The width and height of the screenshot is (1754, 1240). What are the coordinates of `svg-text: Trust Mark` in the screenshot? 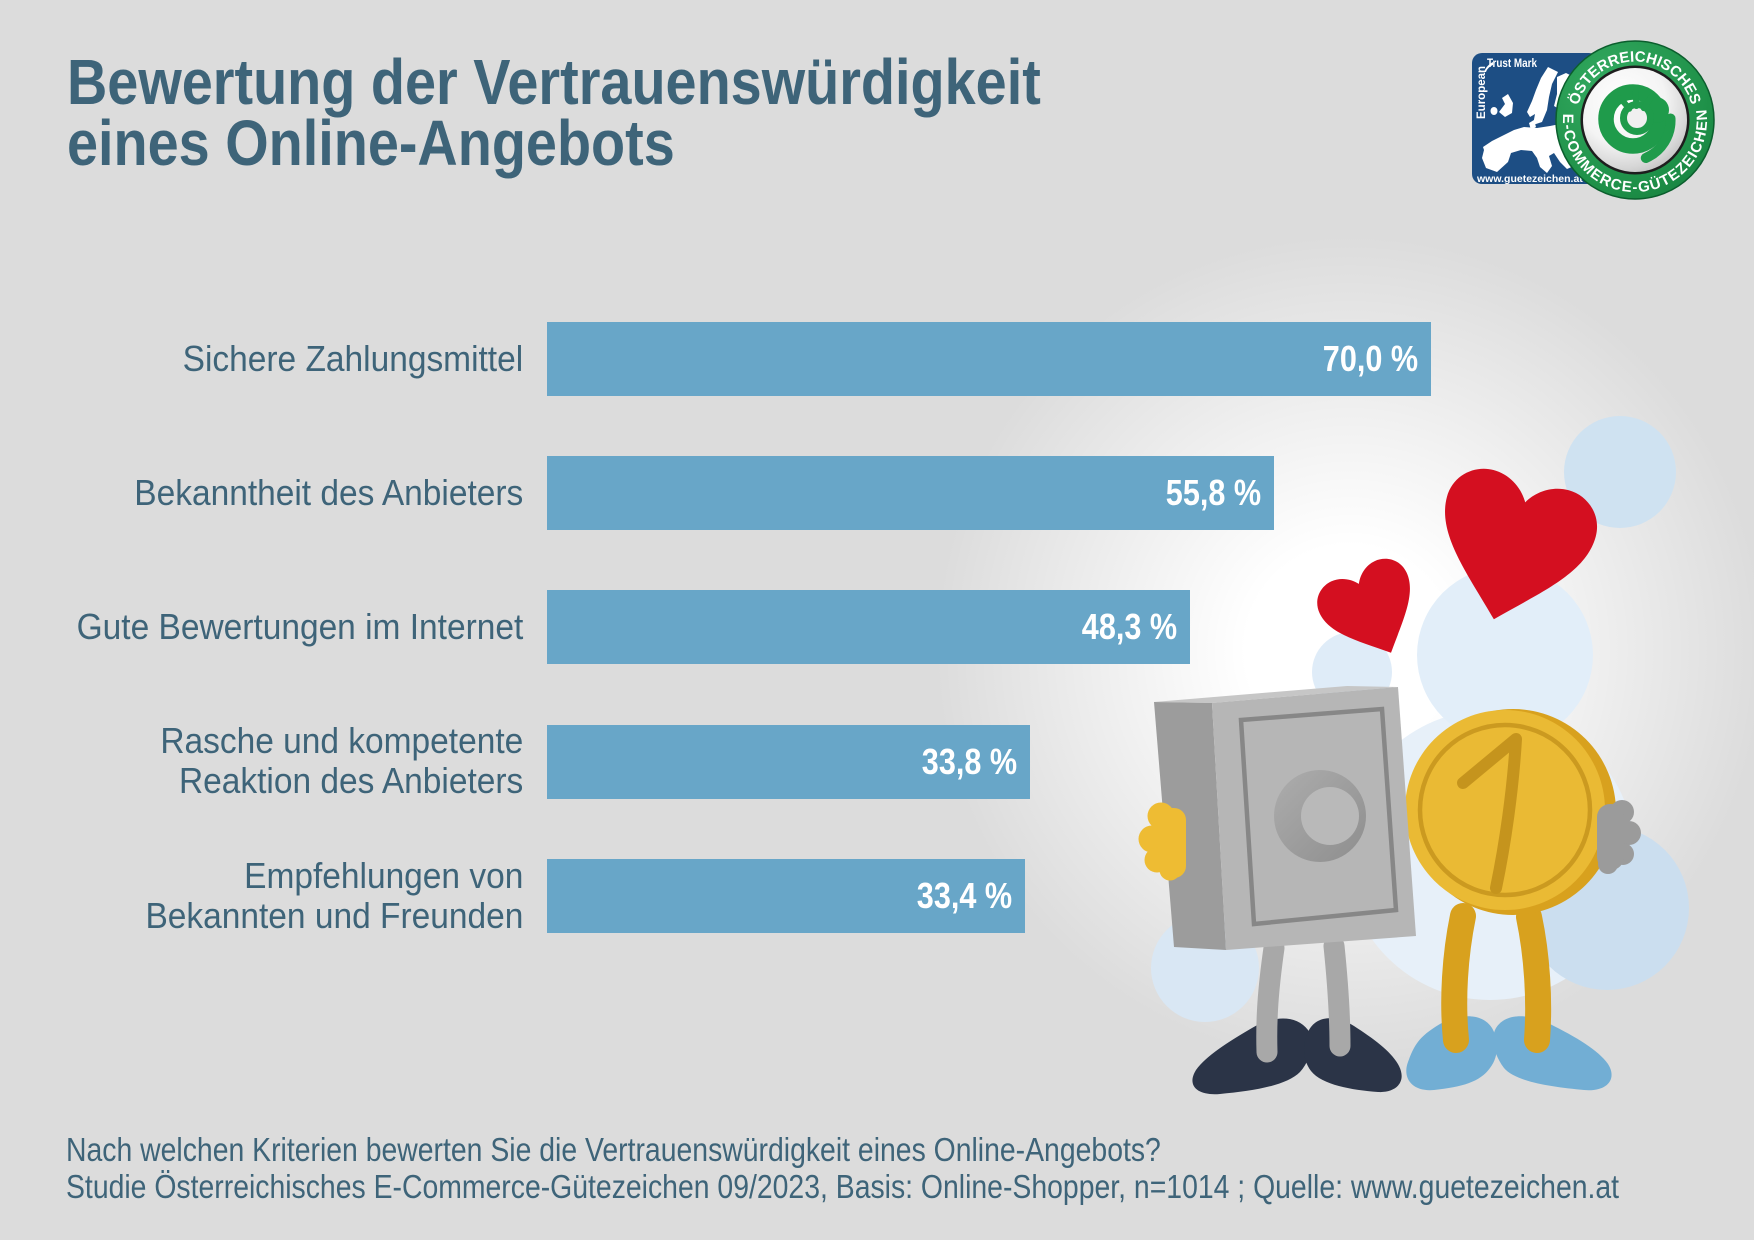 It's located at (1512, 63).